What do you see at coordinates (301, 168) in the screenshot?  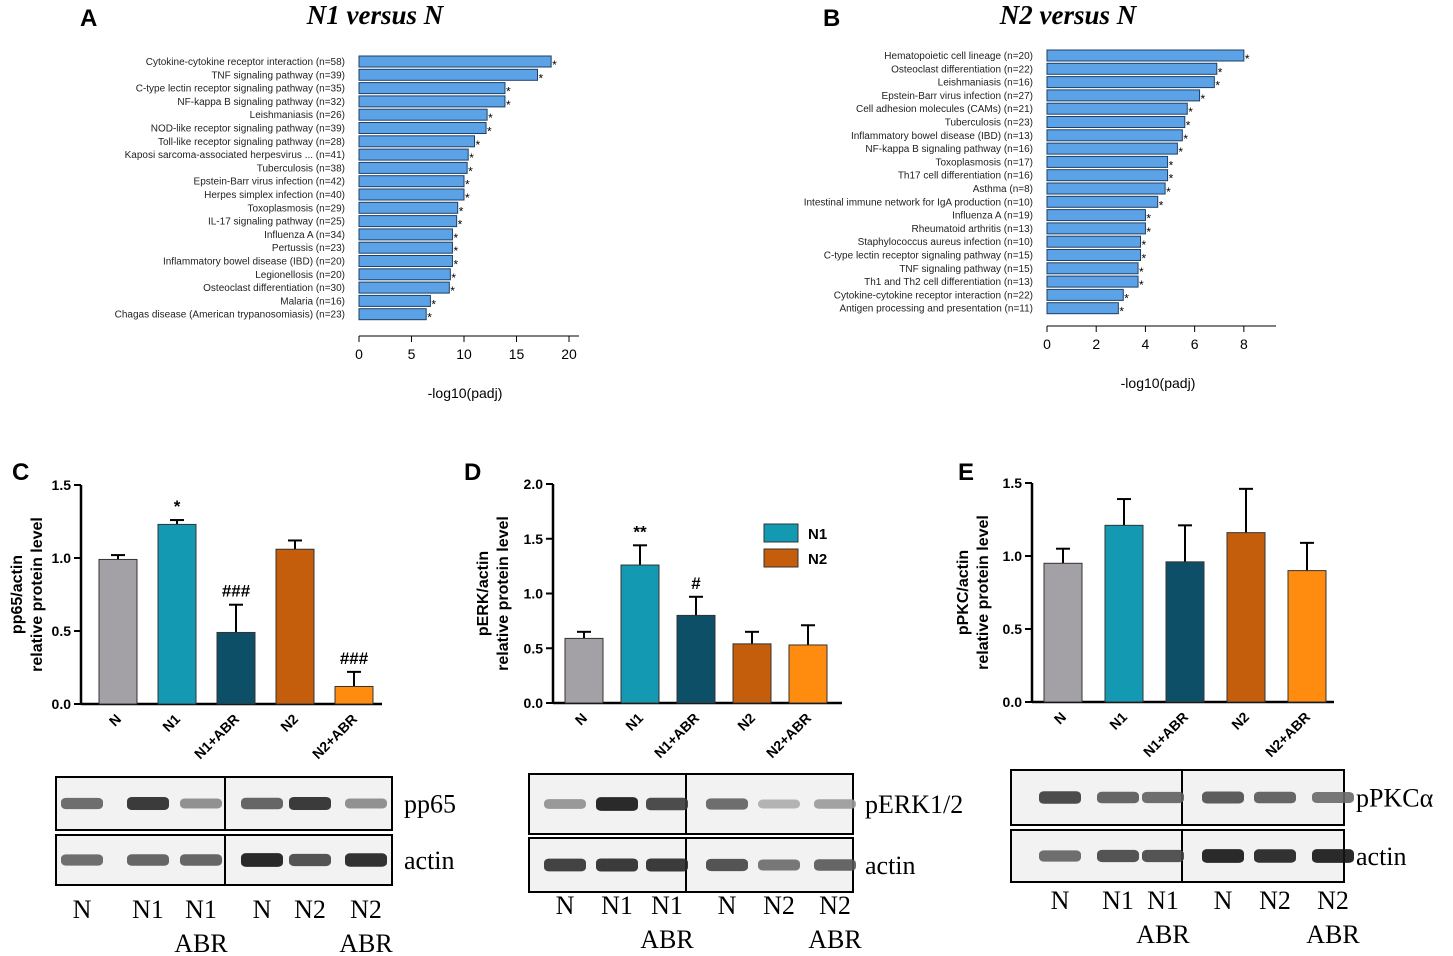 I see `category-label: Tuberculosis (n=38)` at bounding box center [301, 168].